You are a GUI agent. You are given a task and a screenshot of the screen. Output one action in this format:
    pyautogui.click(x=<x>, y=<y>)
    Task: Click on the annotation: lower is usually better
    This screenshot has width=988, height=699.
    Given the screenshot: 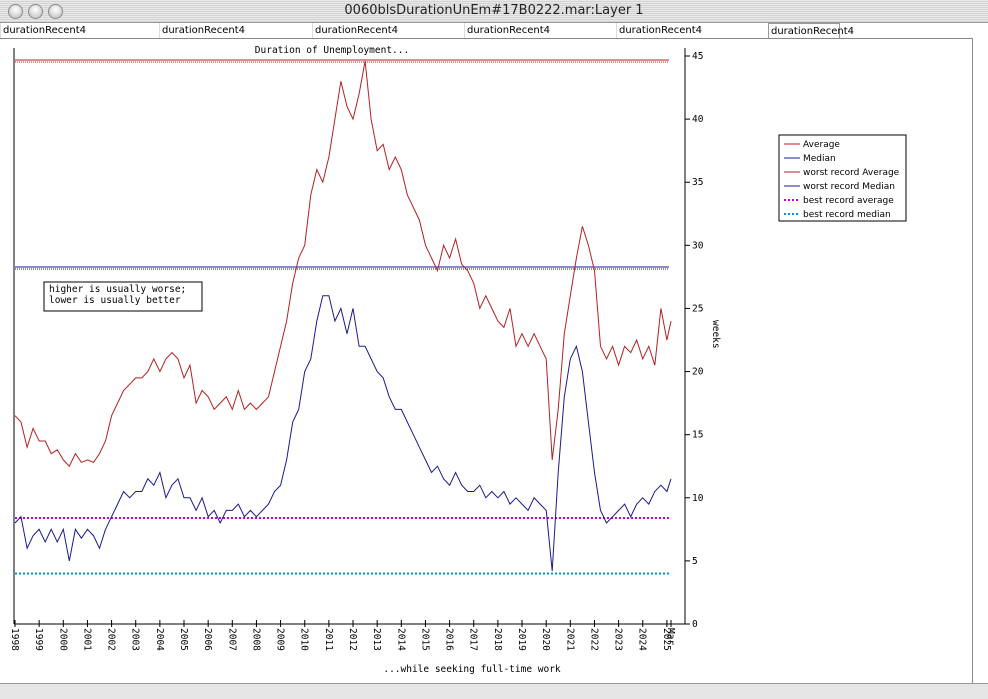 What is the action you would take?
    pyautogui.click(x=115, y=300)
    